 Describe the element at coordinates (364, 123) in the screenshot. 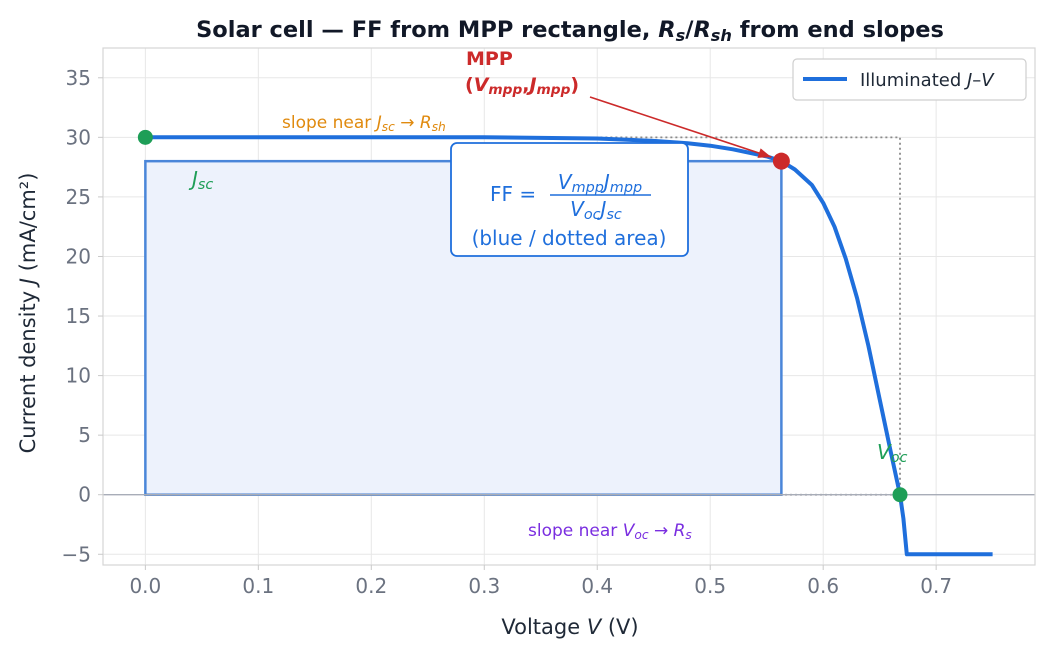

I see `slope-jsc-note: slope near Jsc → Rsh` at that location.